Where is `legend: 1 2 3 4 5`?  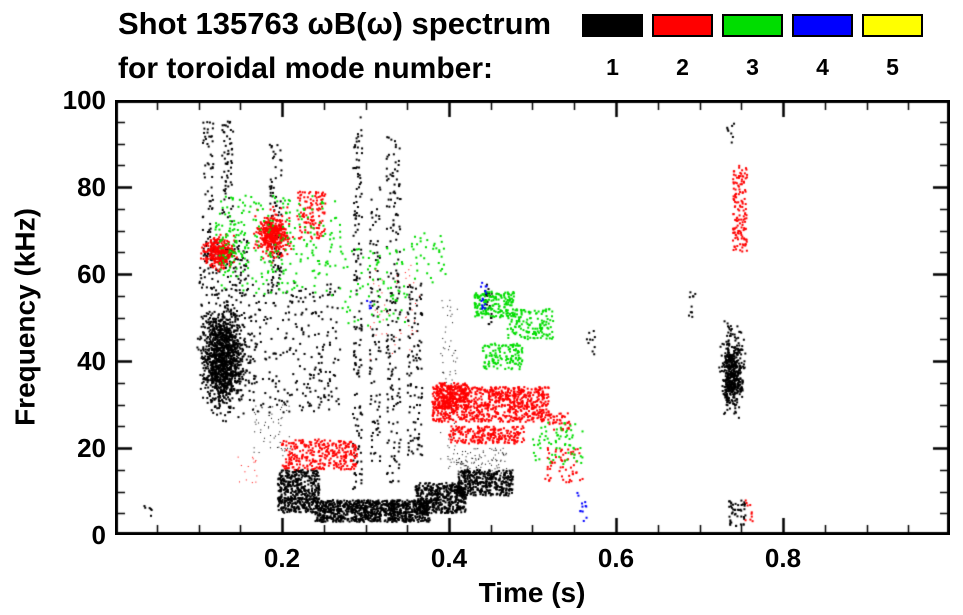
legend: 1 2 3 4 5 is located at coordinates (752, 46).